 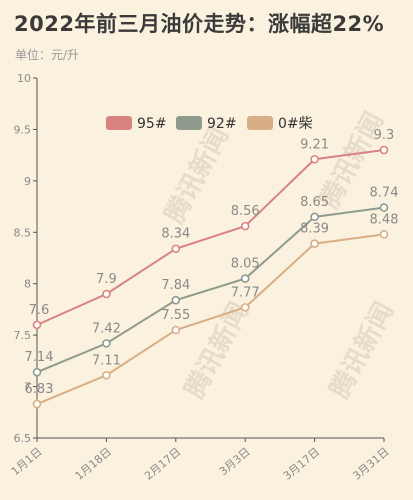 I want to click on legend-label: 95#, so click(x=152, y=124).